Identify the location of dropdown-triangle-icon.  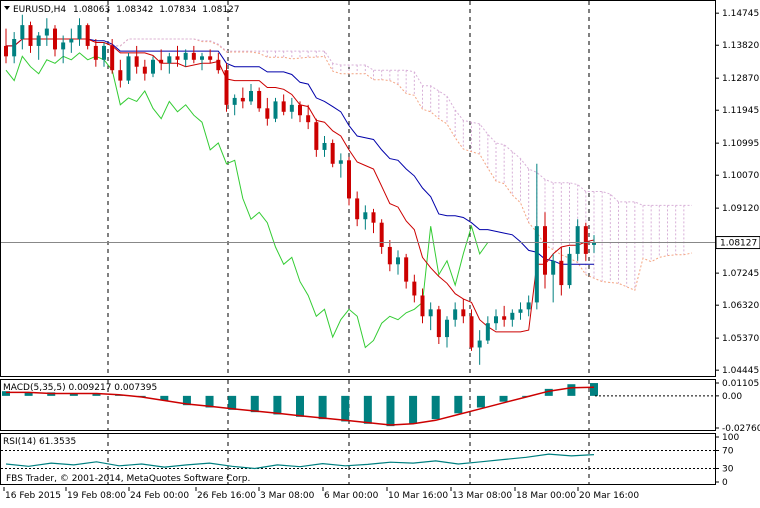
(7, 8).